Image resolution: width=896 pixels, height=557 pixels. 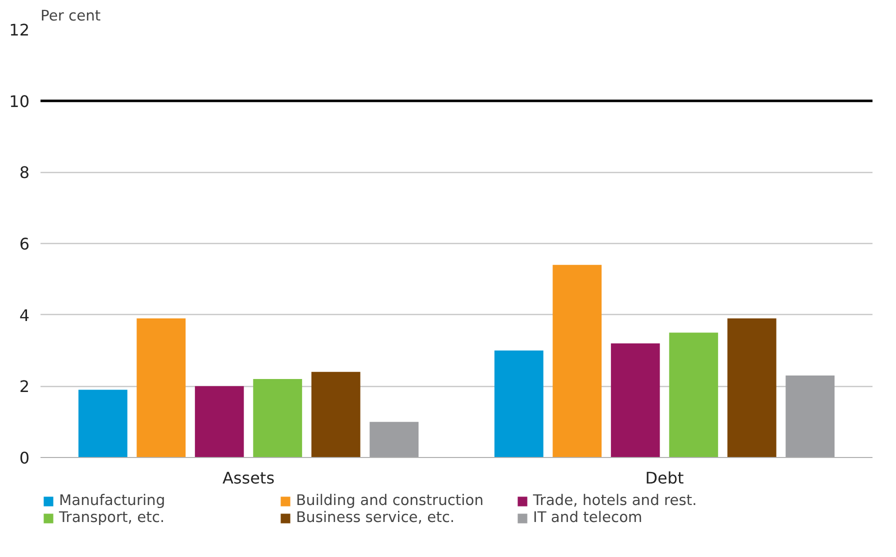 I want to click on y-tick-label: 12, so click(x=19, y=30).